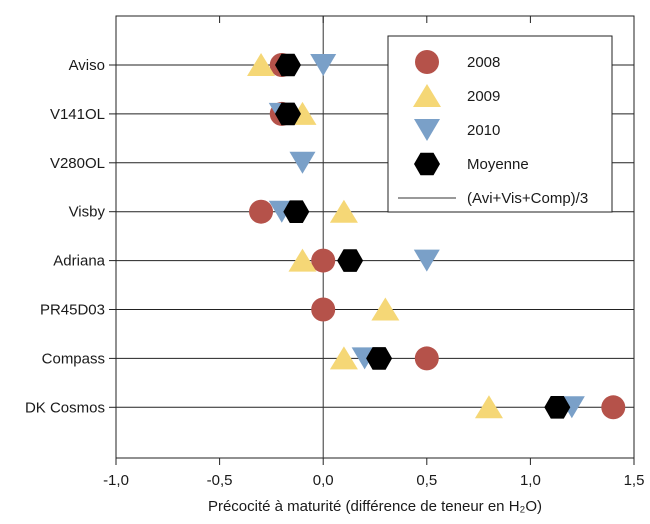 This screenshot has width=650, height=524. What do you see at coordinates (530, 480) in the screenshot?
I see `x-tick-label: 1,0` at bounding box center [530, 480].